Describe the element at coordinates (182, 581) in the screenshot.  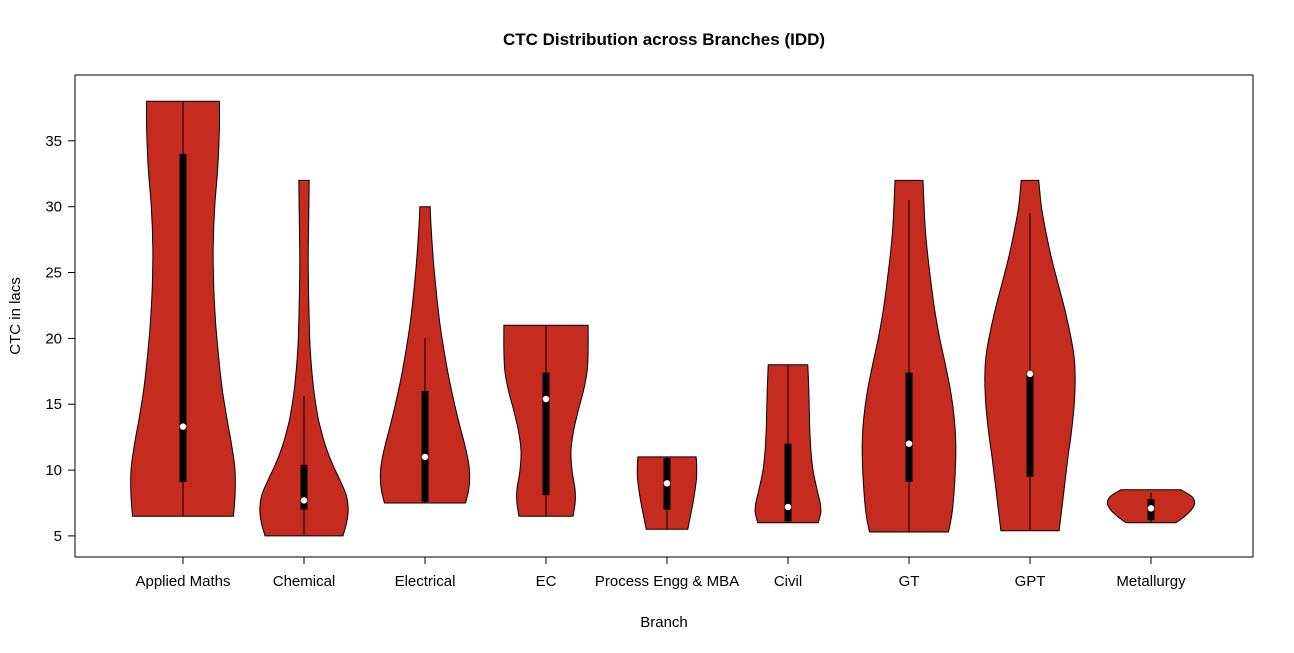
I see `x-category-label-applied-maths: Applied Maths` at that location.